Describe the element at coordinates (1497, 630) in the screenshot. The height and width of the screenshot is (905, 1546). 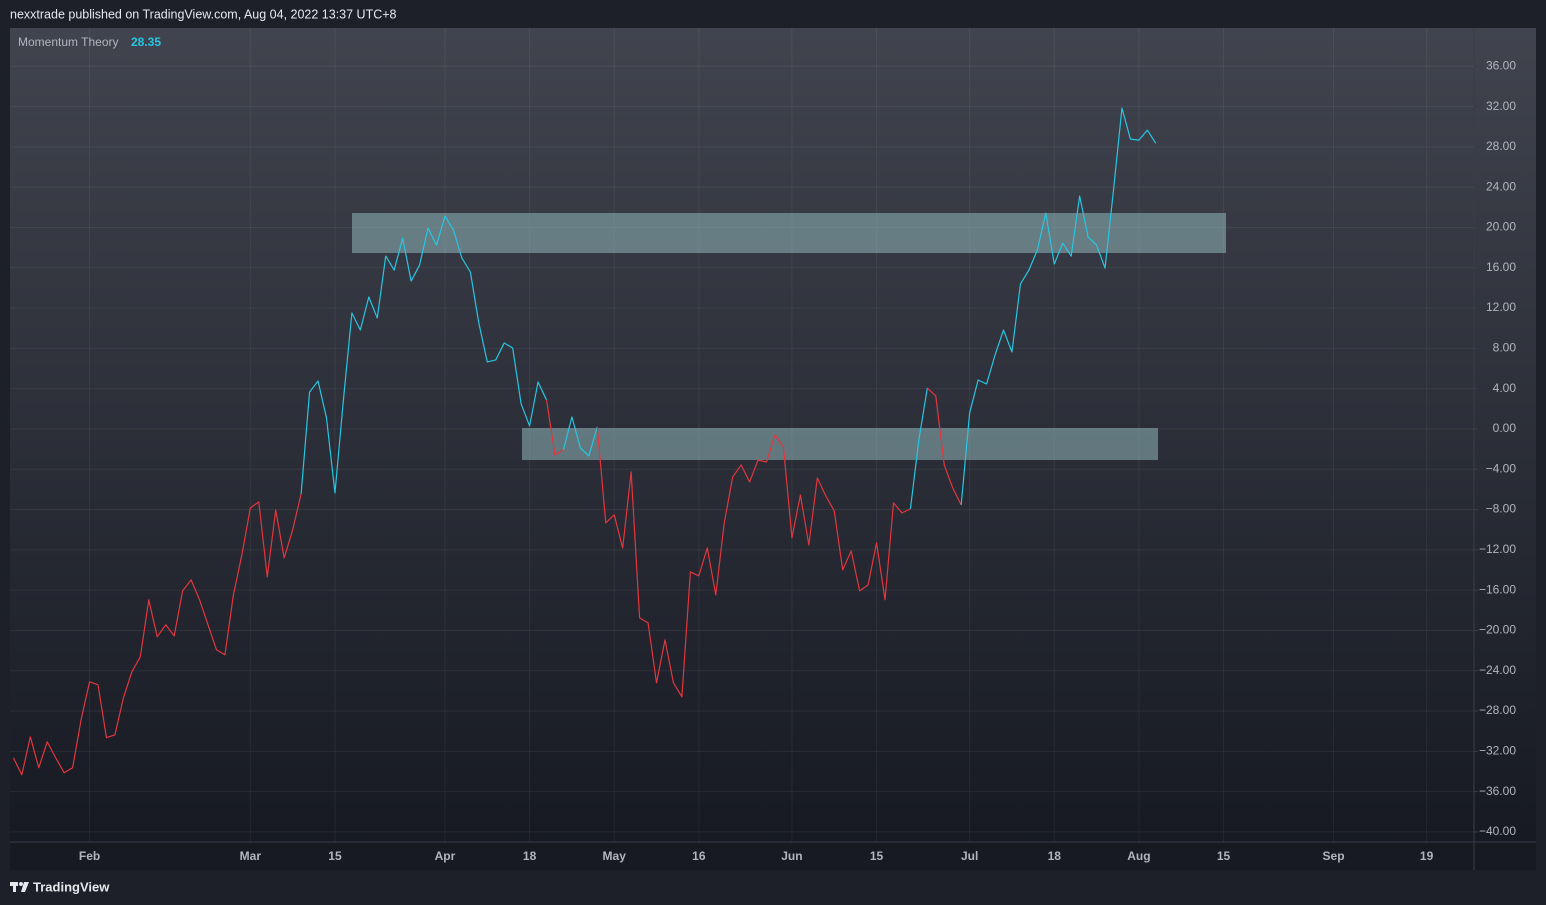
I see `y-tick-label: −20.00` at that location.